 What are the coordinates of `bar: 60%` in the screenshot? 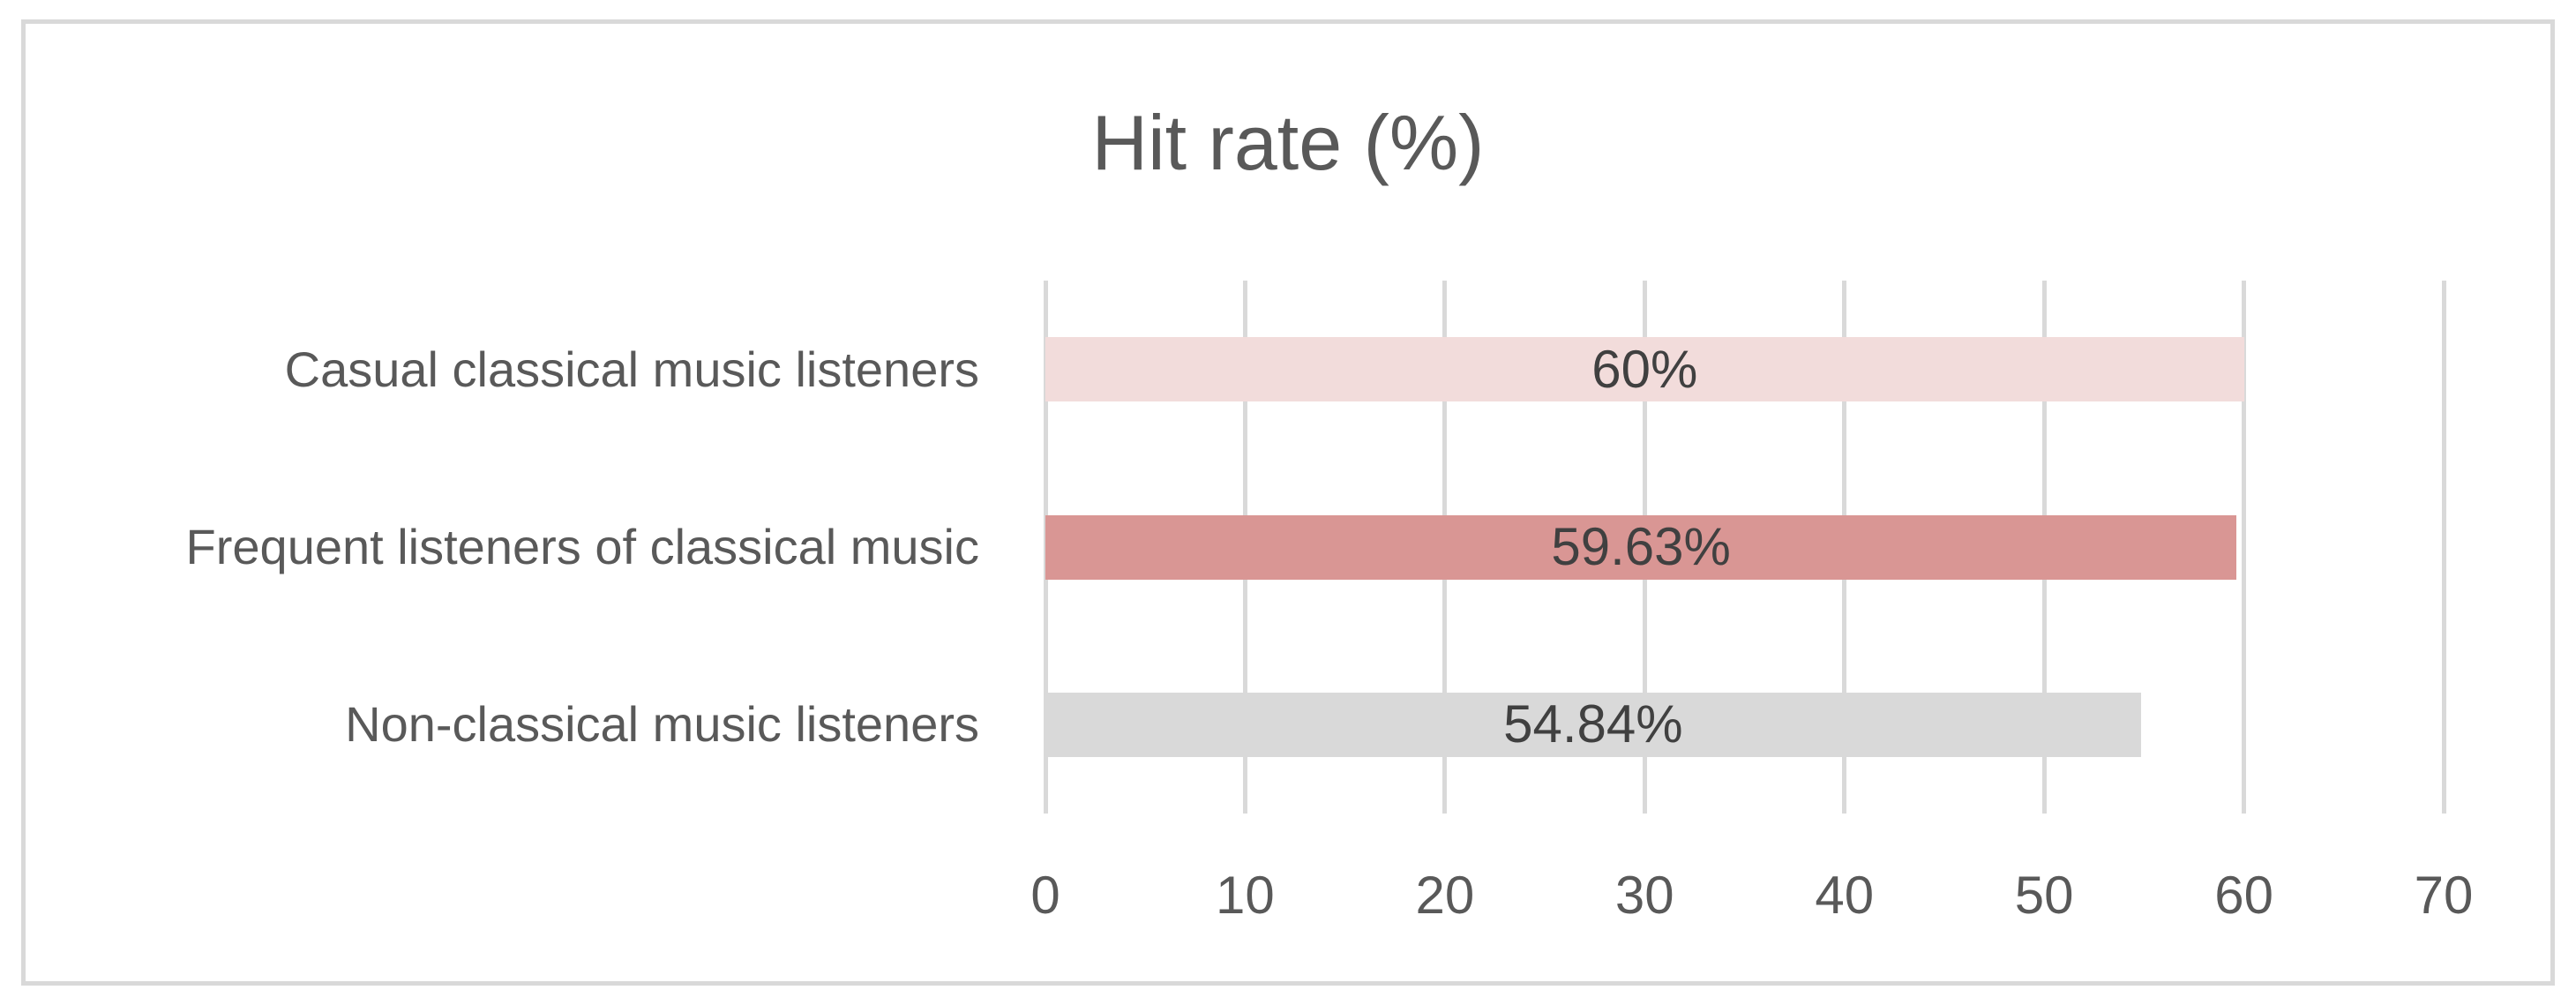 It's located at (1644, 369).